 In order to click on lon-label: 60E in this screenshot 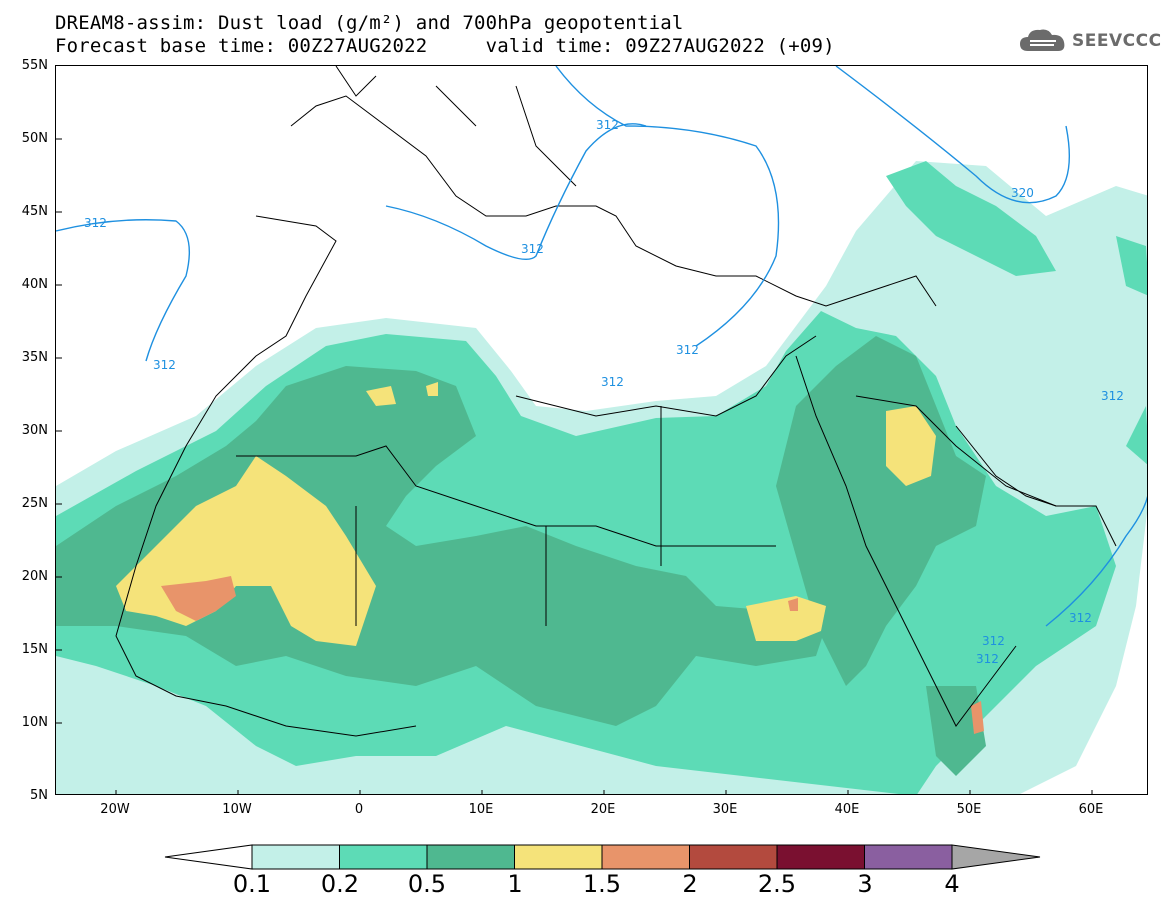, I will do `click(1091, 809)`.